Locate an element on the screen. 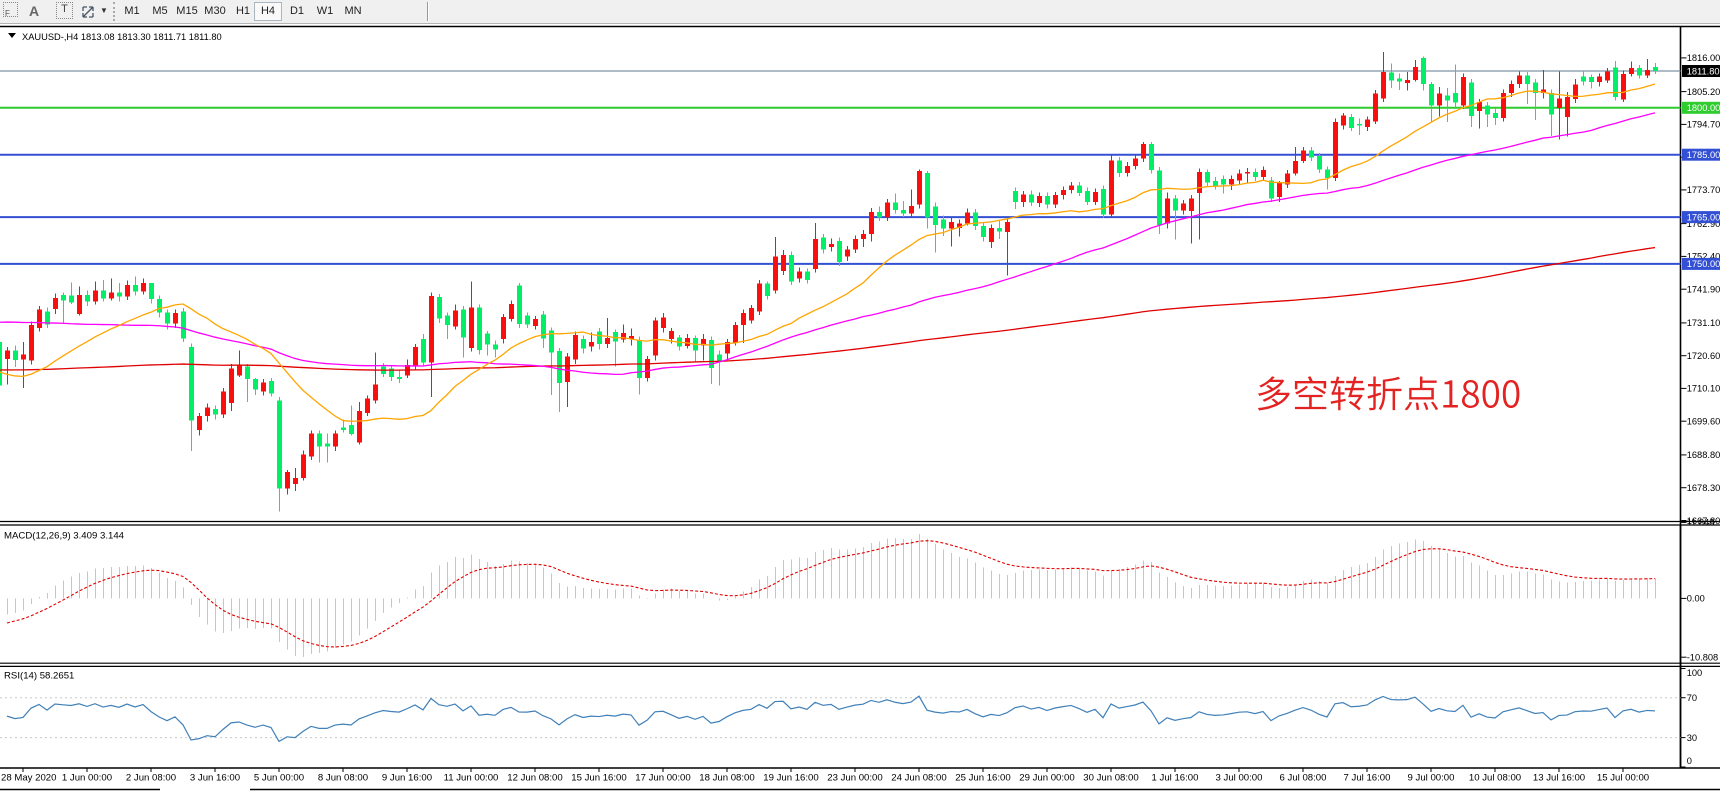 This screenshot has height=792, width=1720. svg-text: 1800.00 is located at coordinates (1703, 108).